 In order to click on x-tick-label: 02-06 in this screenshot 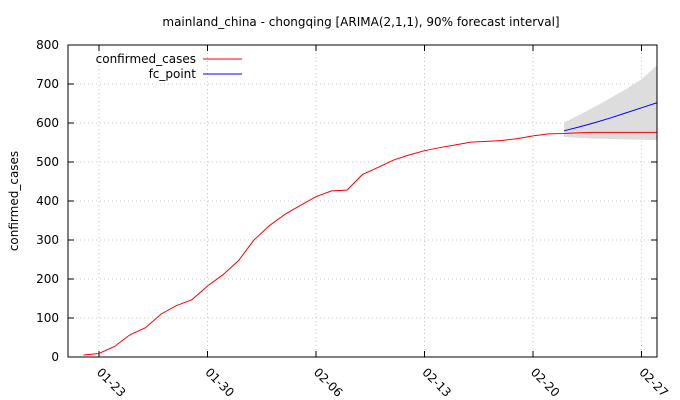, I will do `click(328, 382)`.